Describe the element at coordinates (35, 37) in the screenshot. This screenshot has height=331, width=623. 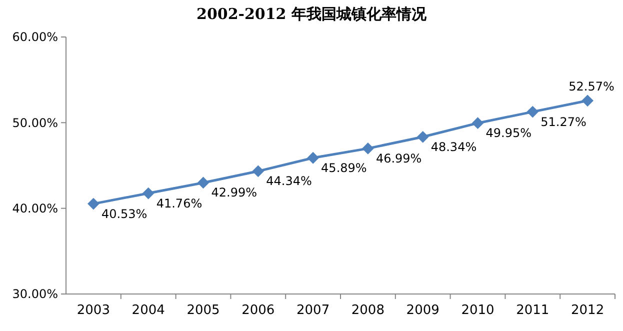
I see `y-tick-label: 60.00%` at that location.